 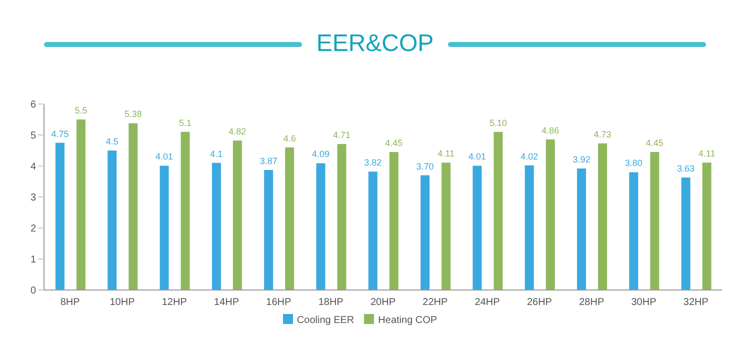 What do you see at coordinates (227, 302) in the screenshot?
I see `x-tick-label: 14HP` at bounding box center [227, 302].